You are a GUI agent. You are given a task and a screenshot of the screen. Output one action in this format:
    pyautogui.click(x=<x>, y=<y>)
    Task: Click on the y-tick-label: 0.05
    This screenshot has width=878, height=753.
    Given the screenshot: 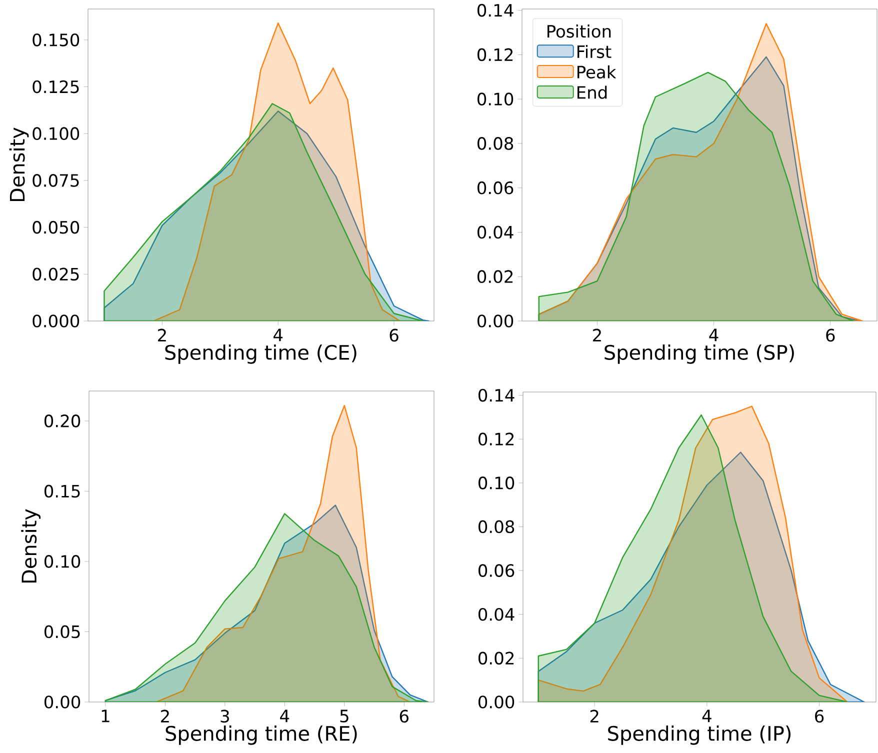 What is the action you would take?
    pyautogui.click(x=62, y=631)
    